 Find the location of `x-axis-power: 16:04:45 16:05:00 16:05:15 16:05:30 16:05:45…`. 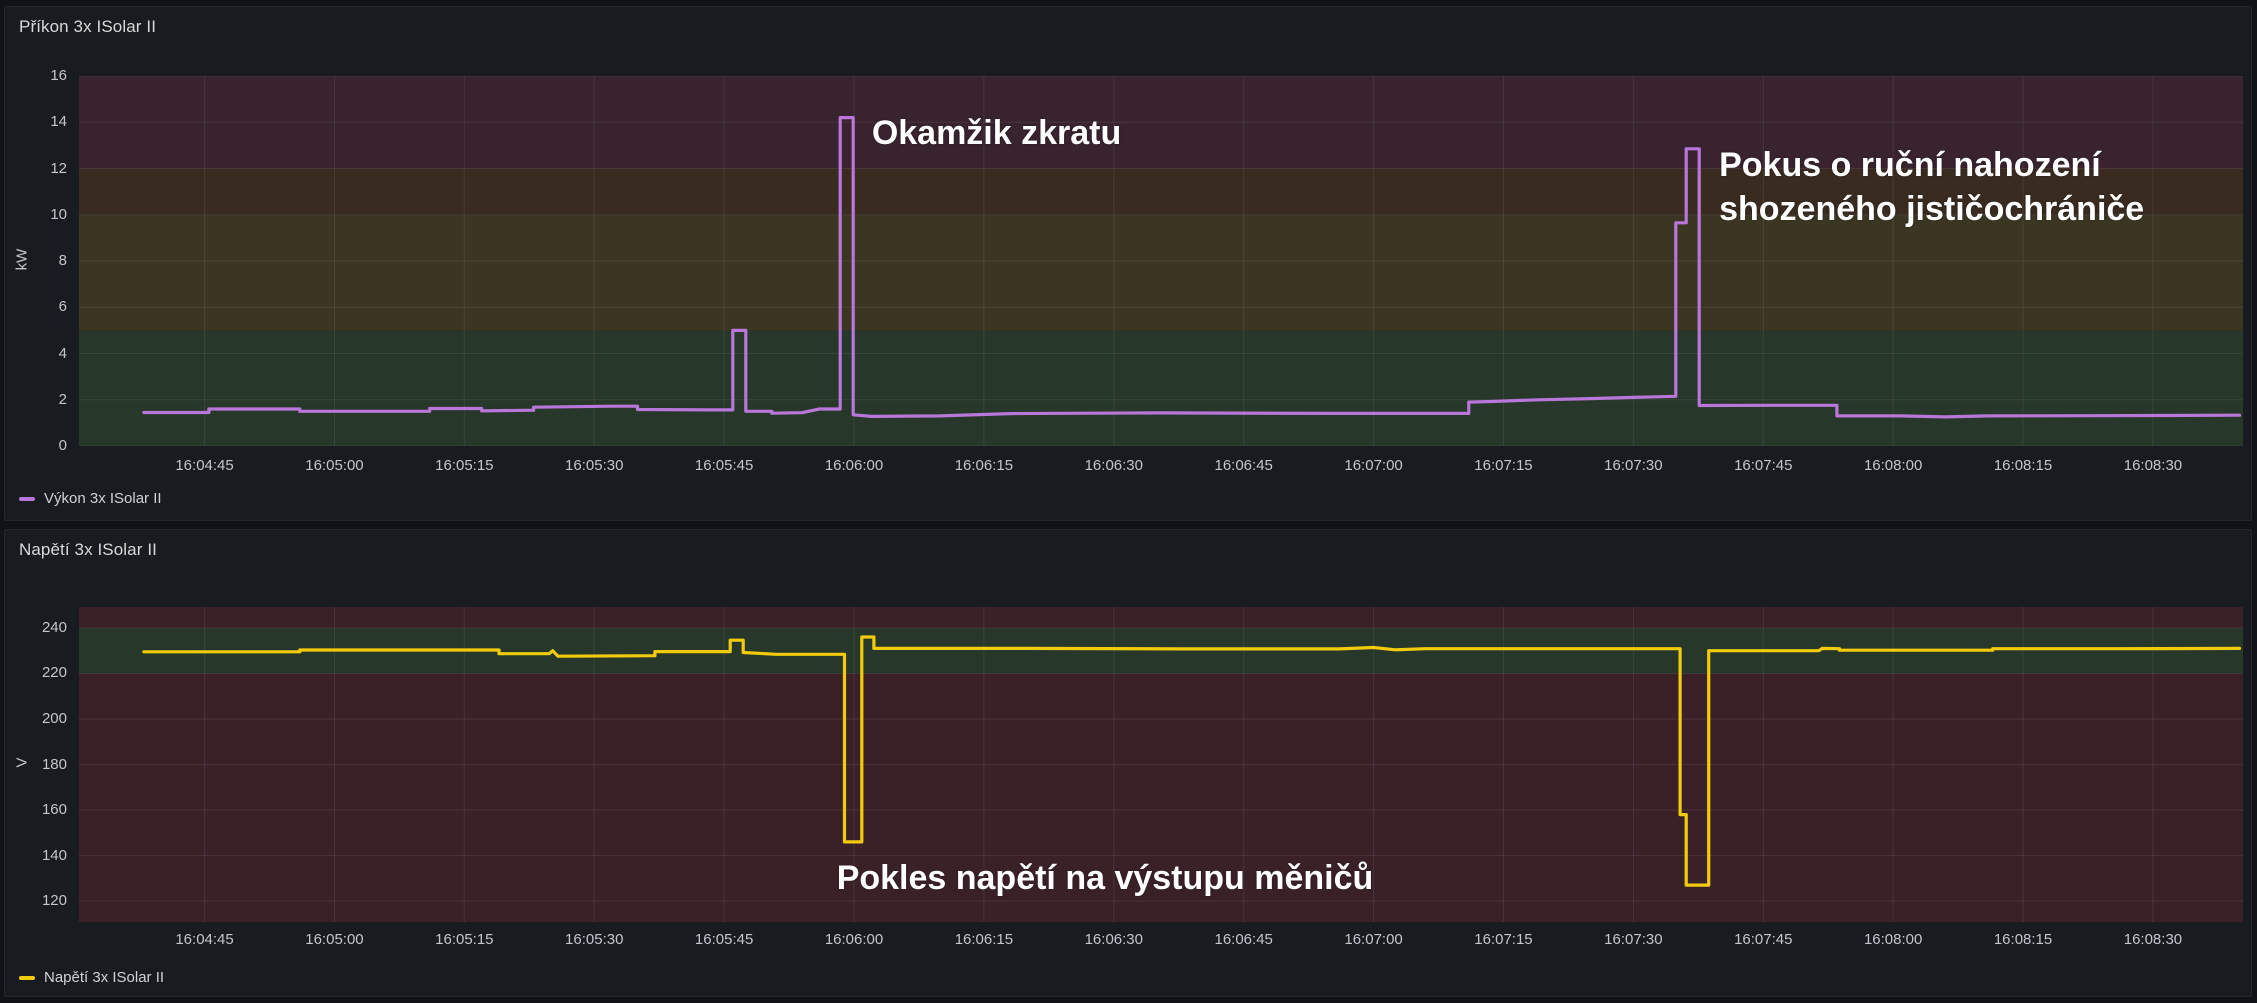

x-axis-power: 16:04:45 16:05:00 16:05:15 16:05:30 16:05:45… is located at coordinates (1161, 466).